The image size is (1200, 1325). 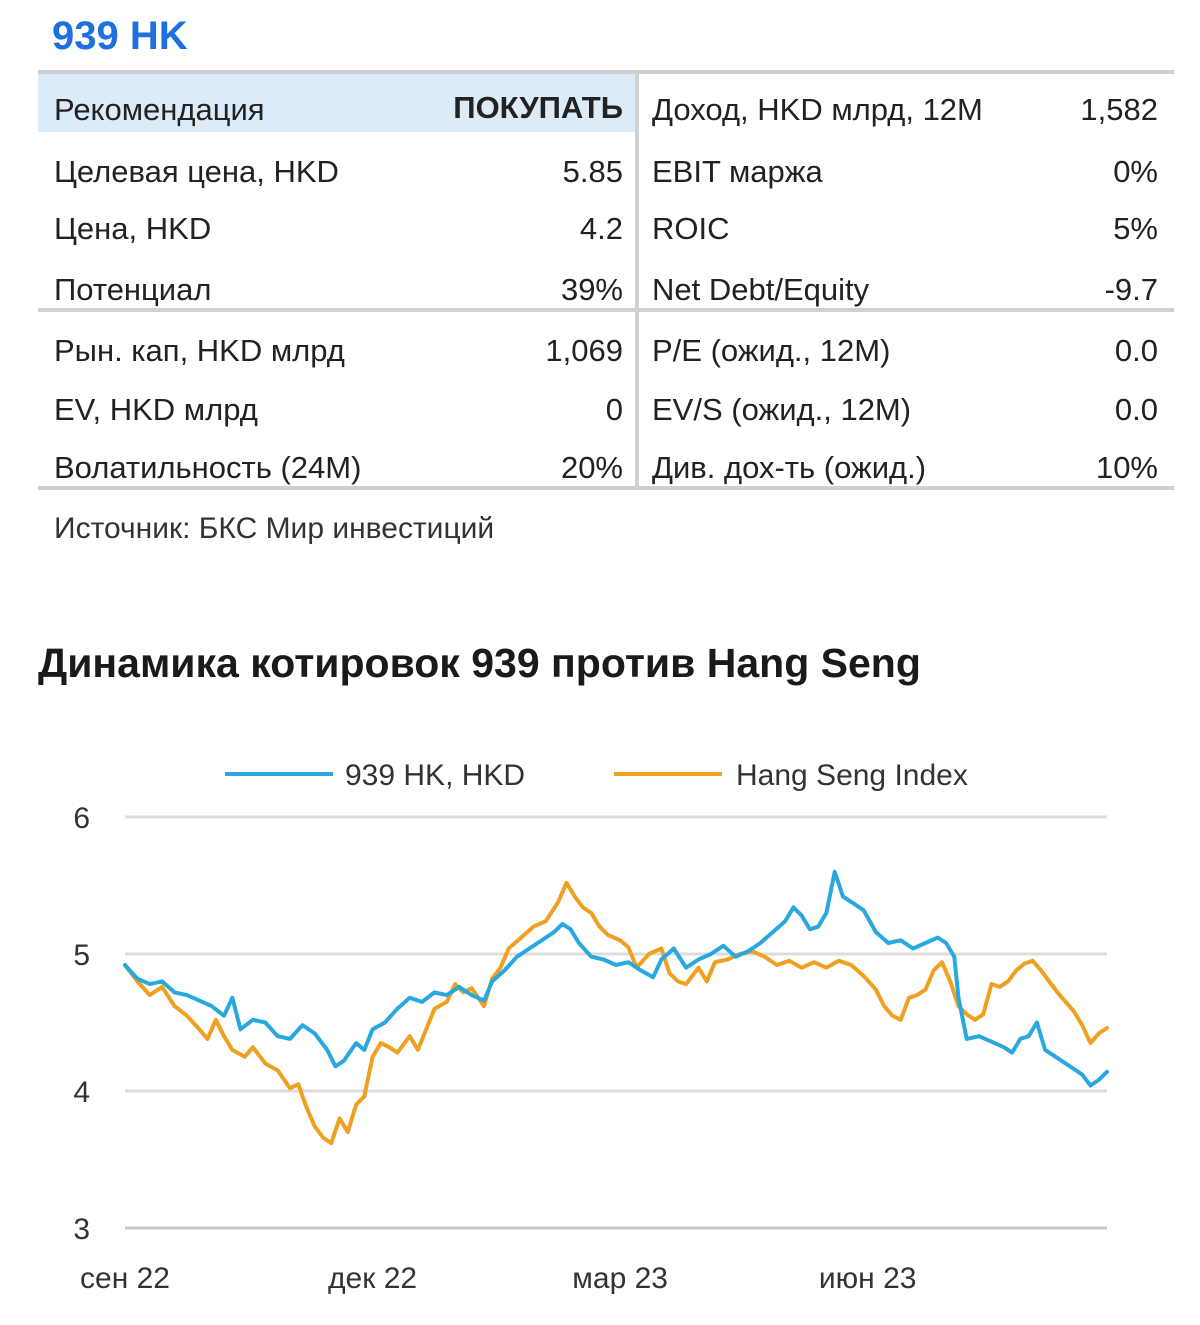 I want to click on stat-label-dividend-yield: Див. дох-ть (ожид.), so click(x=789, y=467).